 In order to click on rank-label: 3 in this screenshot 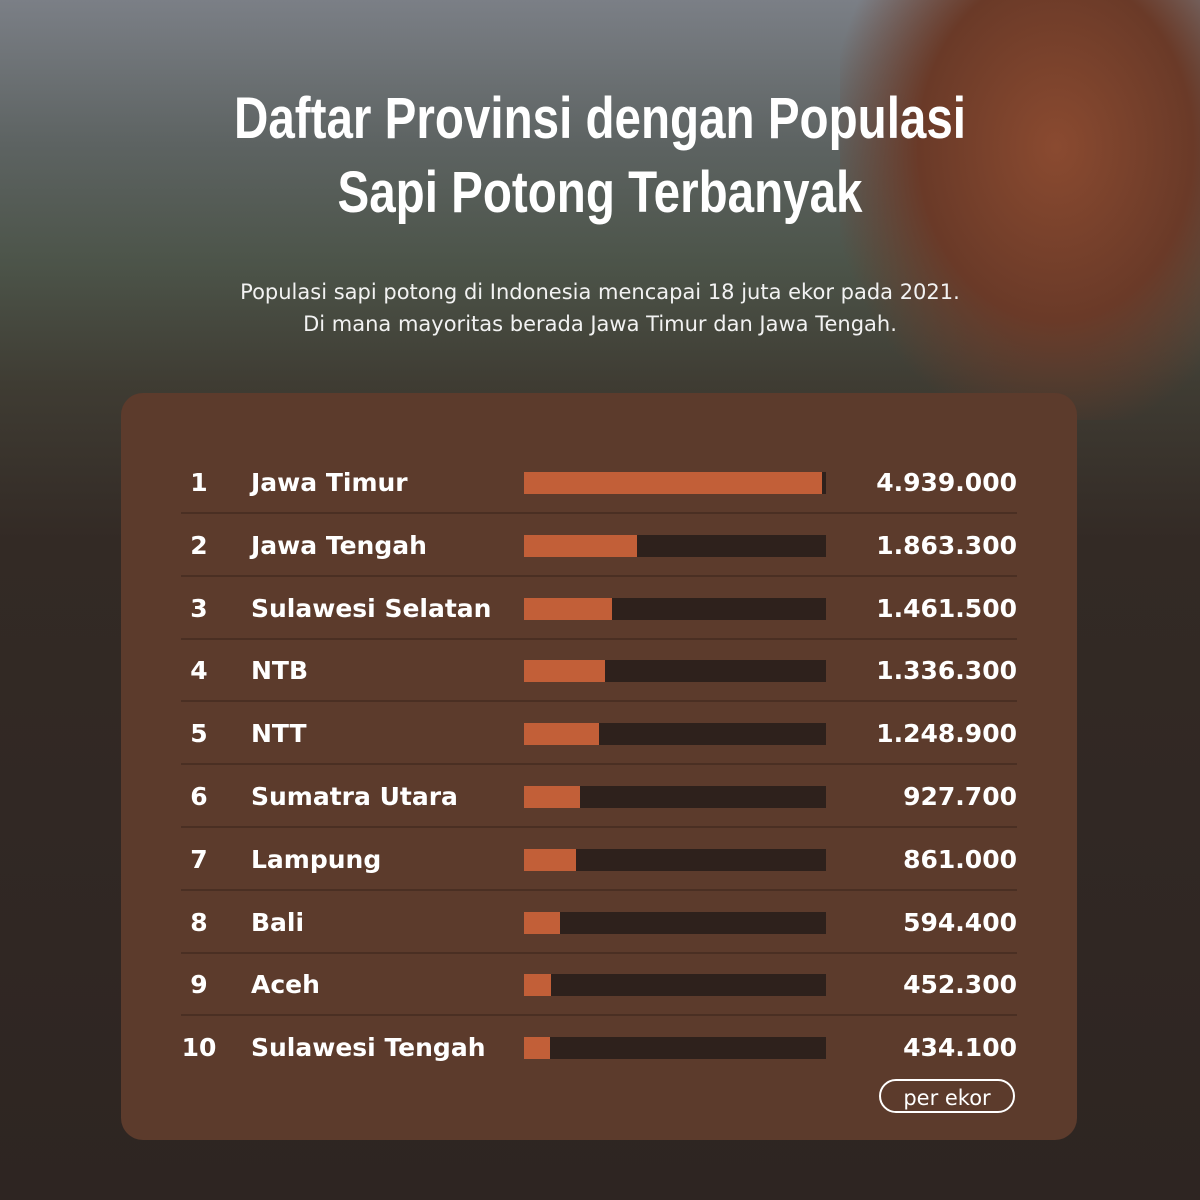, I will do `click(199, 608)`.